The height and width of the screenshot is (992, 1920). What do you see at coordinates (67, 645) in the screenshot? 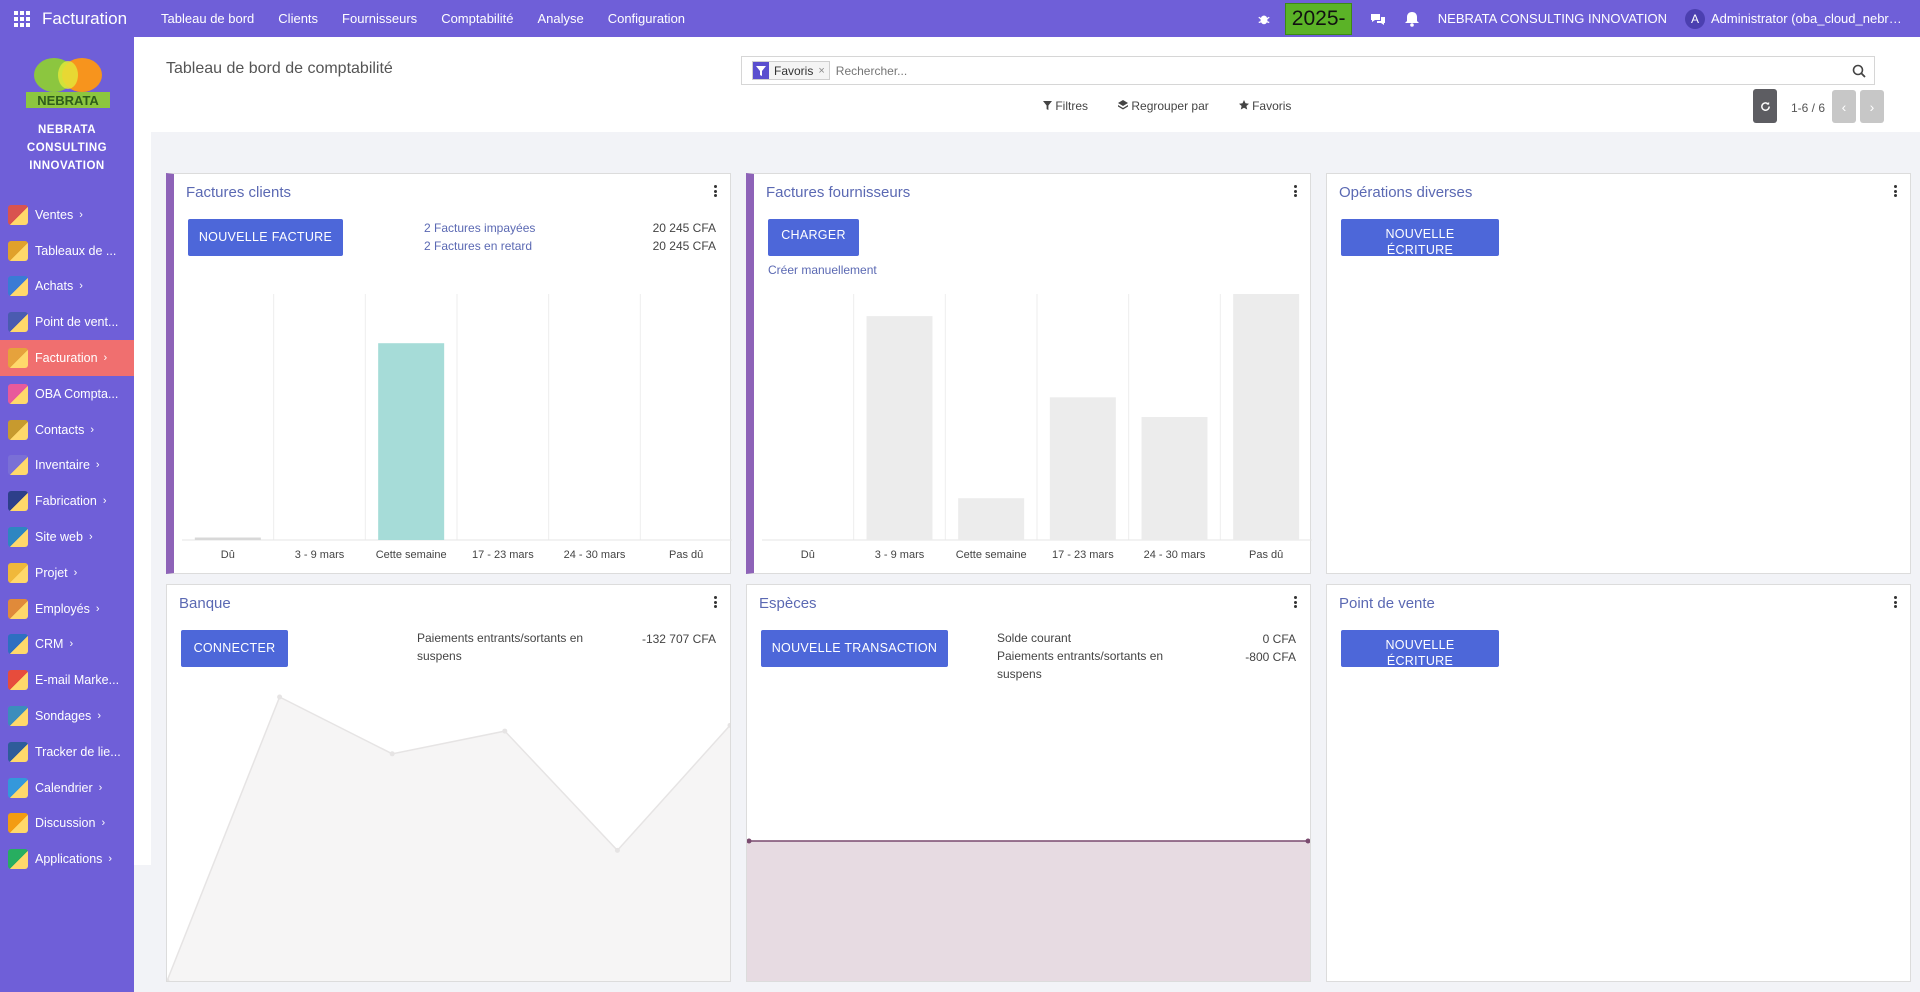
I see `sidebar-item-crm: CRM ›` at bounding box center [67, 645].